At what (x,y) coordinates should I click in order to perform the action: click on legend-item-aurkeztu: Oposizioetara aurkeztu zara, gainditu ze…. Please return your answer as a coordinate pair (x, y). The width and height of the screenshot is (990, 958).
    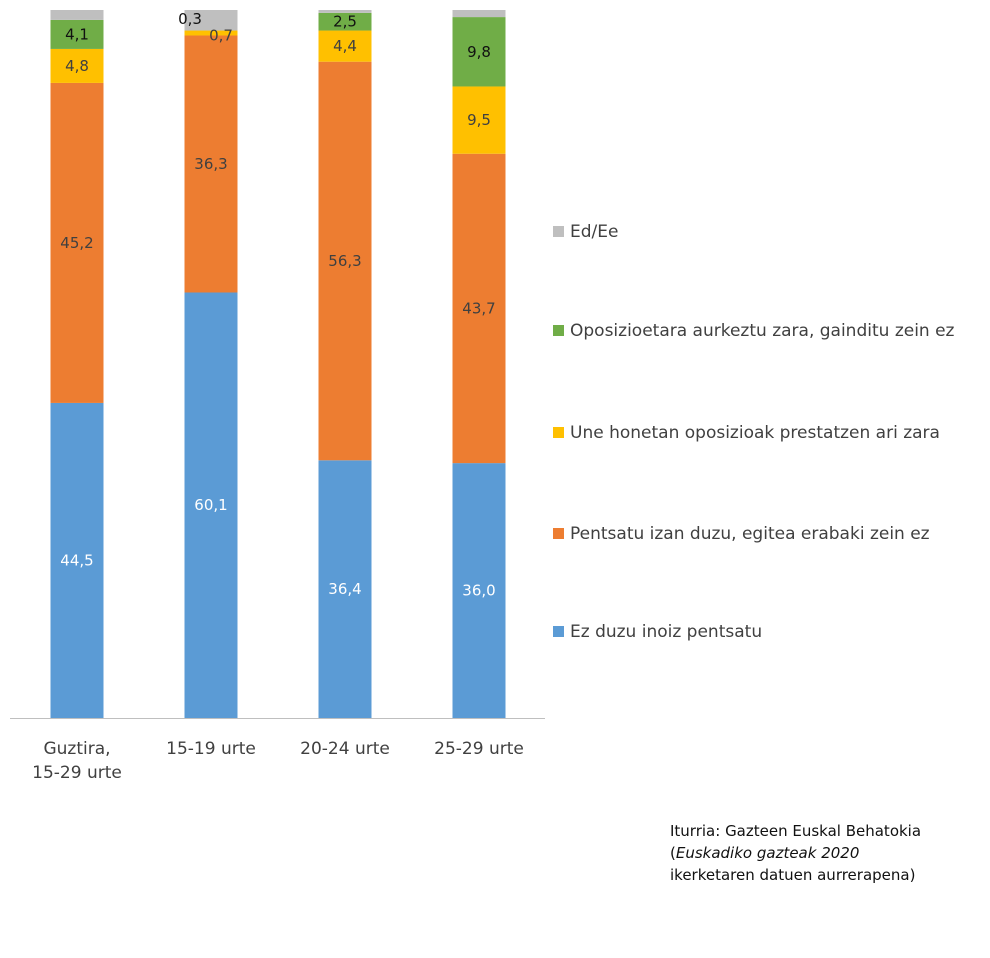
    Looking at the image, I should click on (753, 331).